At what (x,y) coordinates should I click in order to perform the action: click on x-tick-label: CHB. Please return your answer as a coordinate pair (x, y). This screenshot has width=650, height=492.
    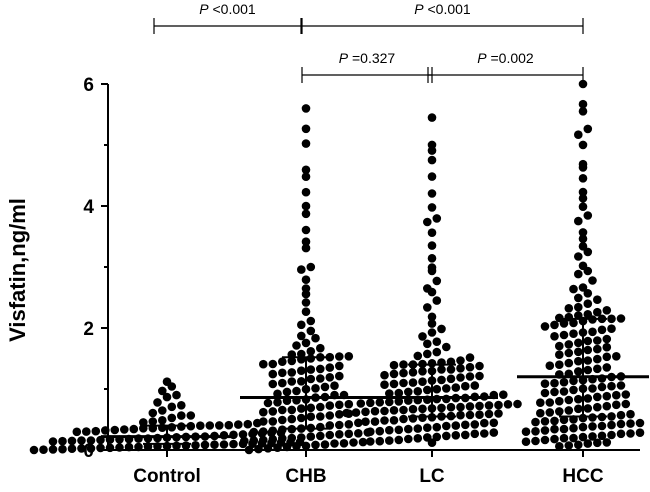
    Looking at the image, I should click on (305, 476).